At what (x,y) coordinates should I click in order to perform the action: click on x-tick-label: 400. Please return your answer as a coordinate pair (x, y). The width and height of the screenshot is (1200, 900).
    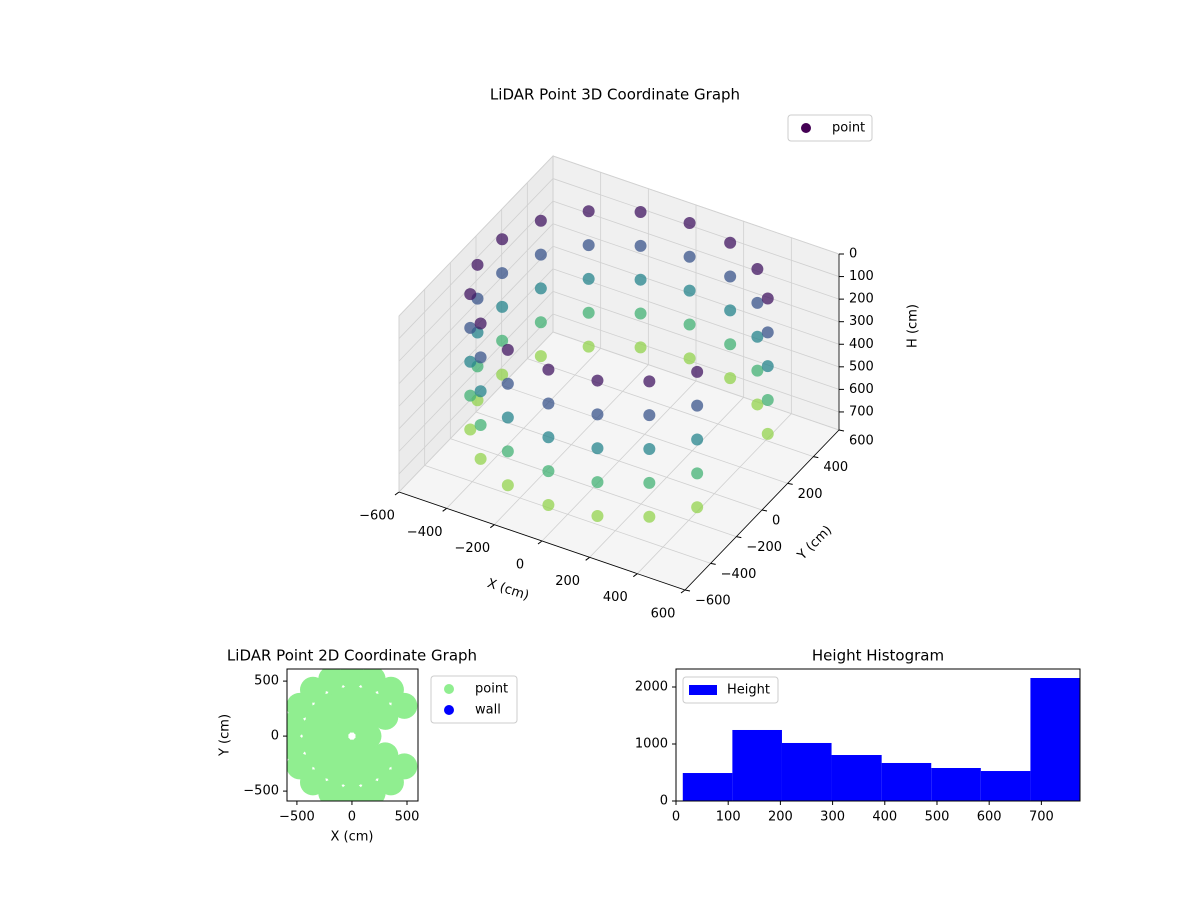
    Looking at the image, I should click on (884, 817).